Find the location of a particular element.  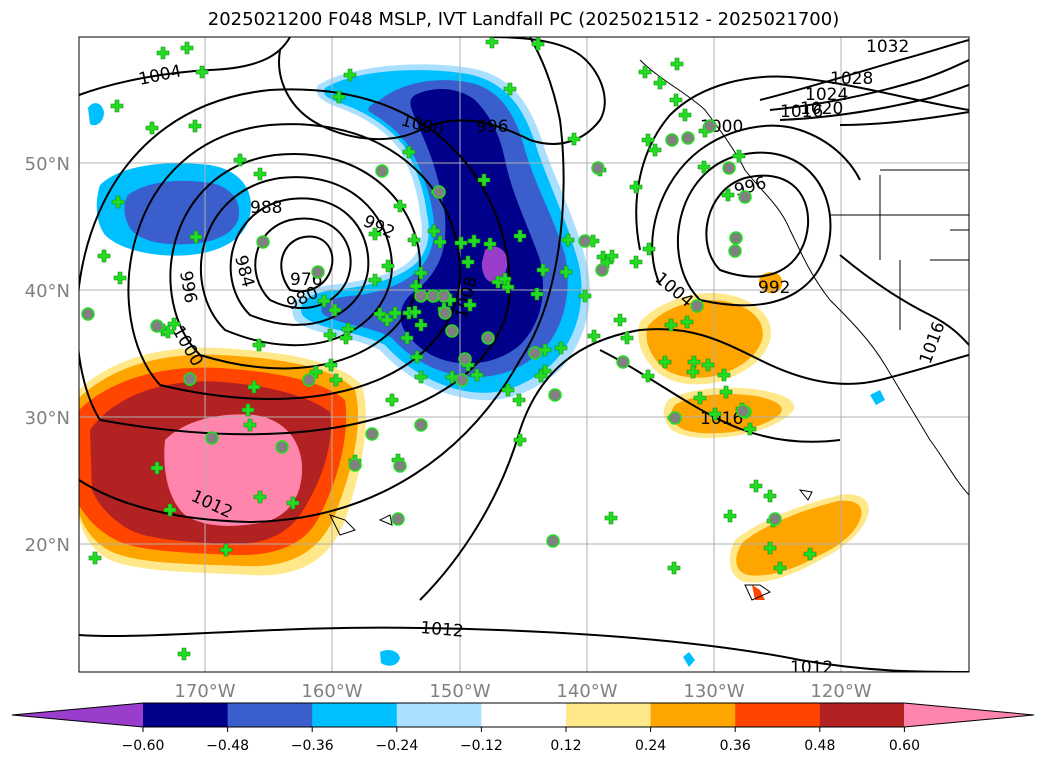

colorbar-tick-label: −0.24 is located at coordinates (396, 746).